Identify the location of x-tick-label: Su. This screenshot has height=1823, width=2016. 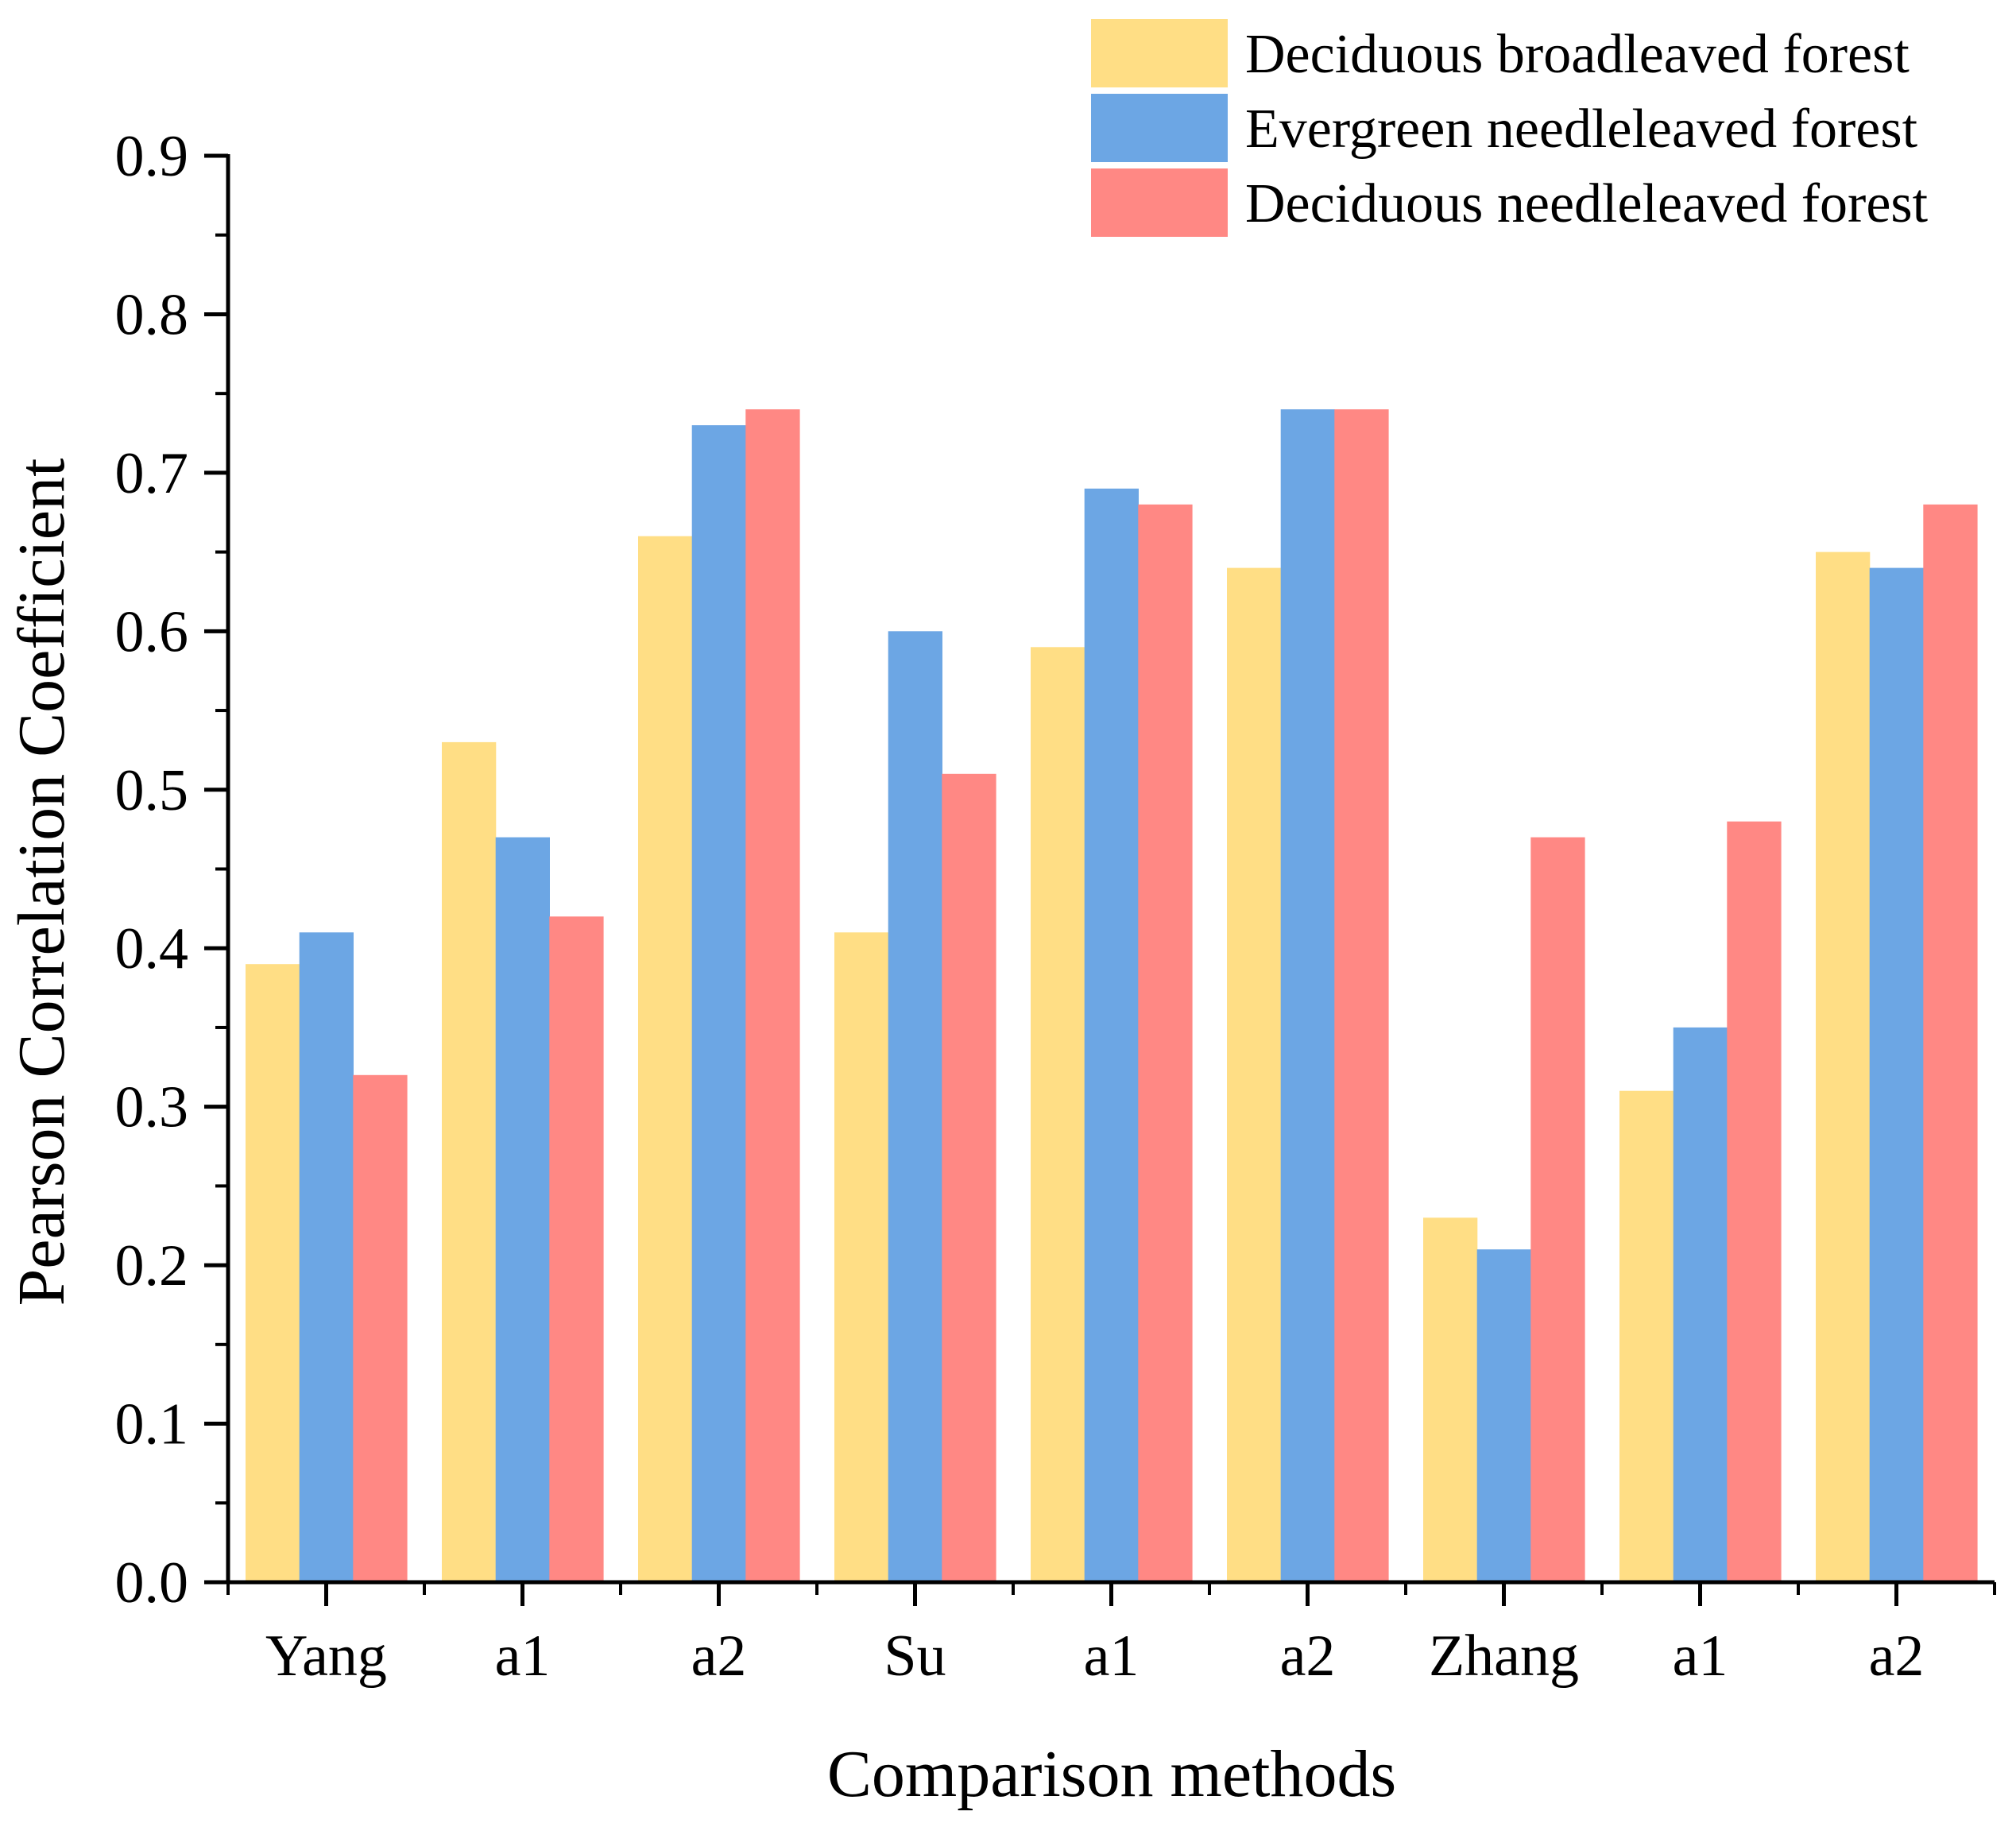
(915, 1656).